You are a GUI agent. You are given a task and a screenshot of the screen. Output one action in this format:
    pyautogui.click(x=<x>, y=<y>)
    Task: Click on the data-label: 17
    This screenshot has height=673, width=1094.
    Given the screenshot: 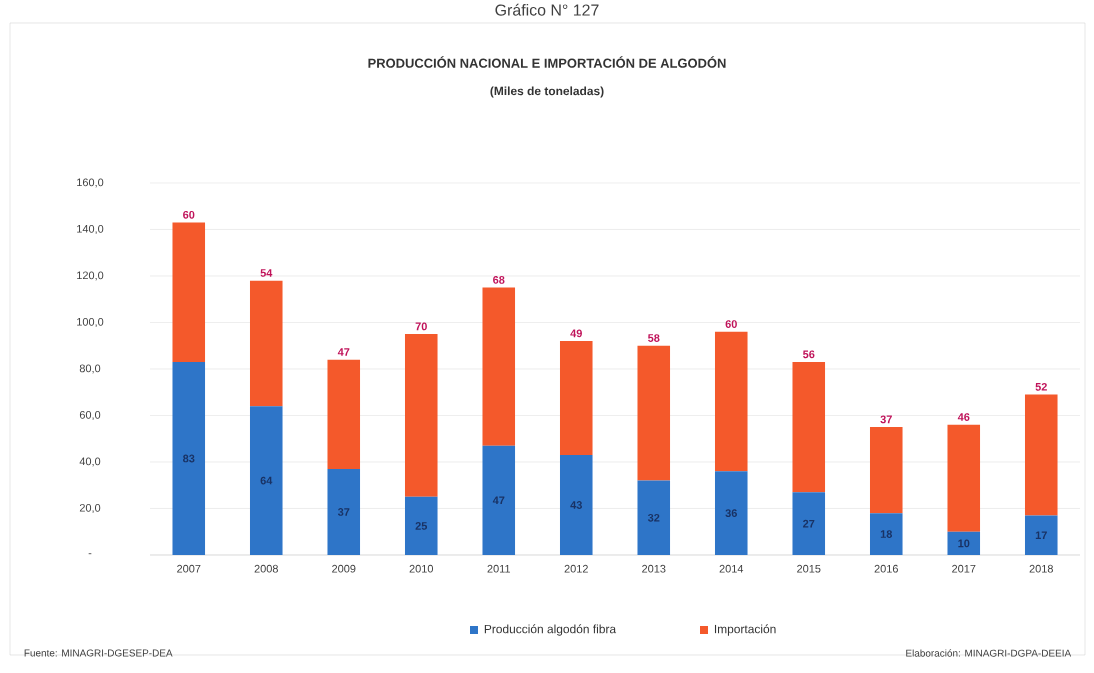 What is the action you would take?
    pyautogui.click(x=1041, y=535)
    